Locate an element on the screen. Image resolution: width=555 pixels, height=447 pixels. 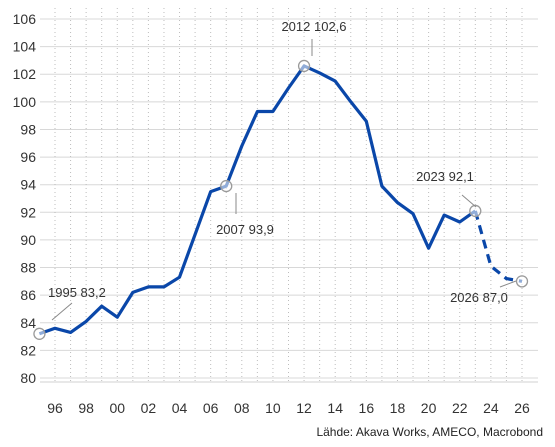
y-axis-labels: 80 82 84 86 88 90 92 94 96 98 100 102 104 106 is located at coordinates (25, 198).